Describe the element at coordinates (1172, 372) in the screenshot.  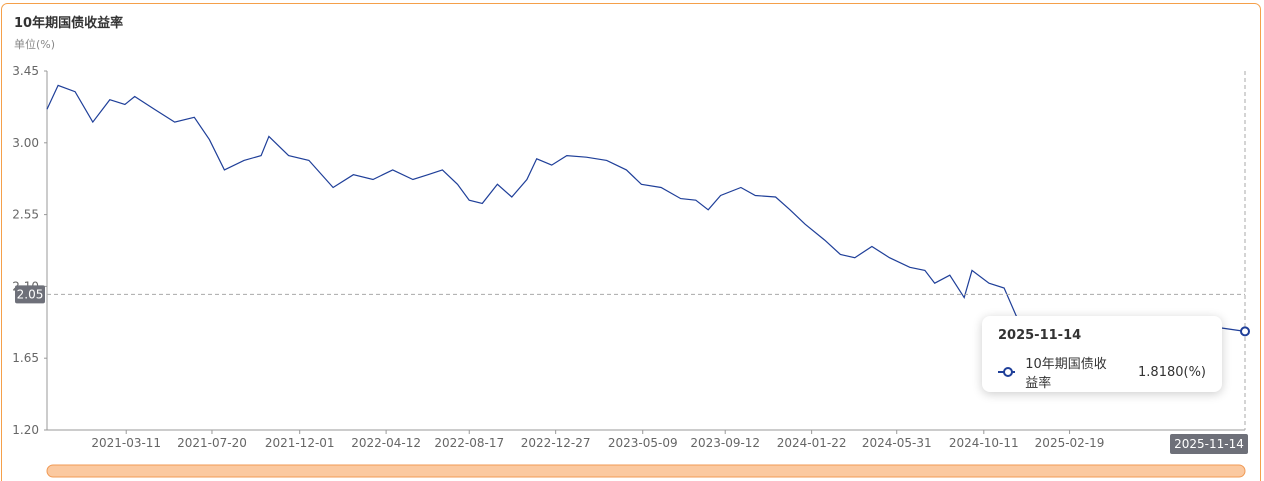
I see `tooltip-value: 1.8180(%)` at that location.